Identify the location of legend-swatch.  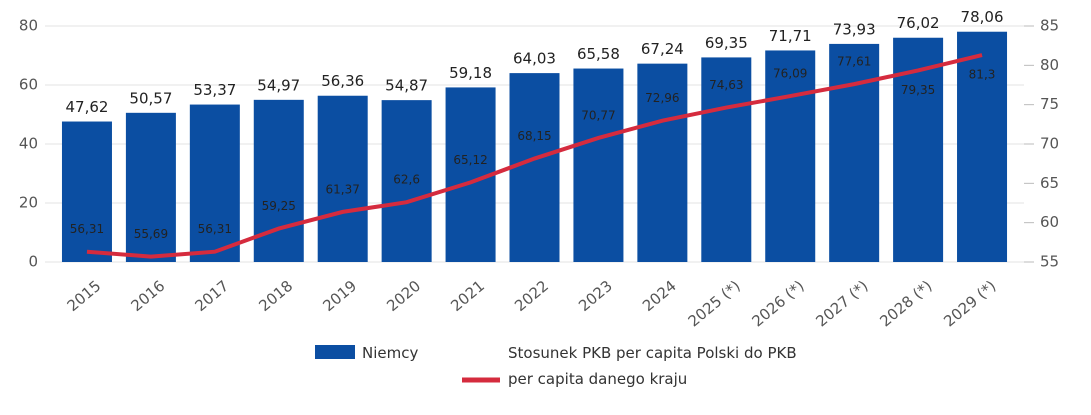
(335, 352).